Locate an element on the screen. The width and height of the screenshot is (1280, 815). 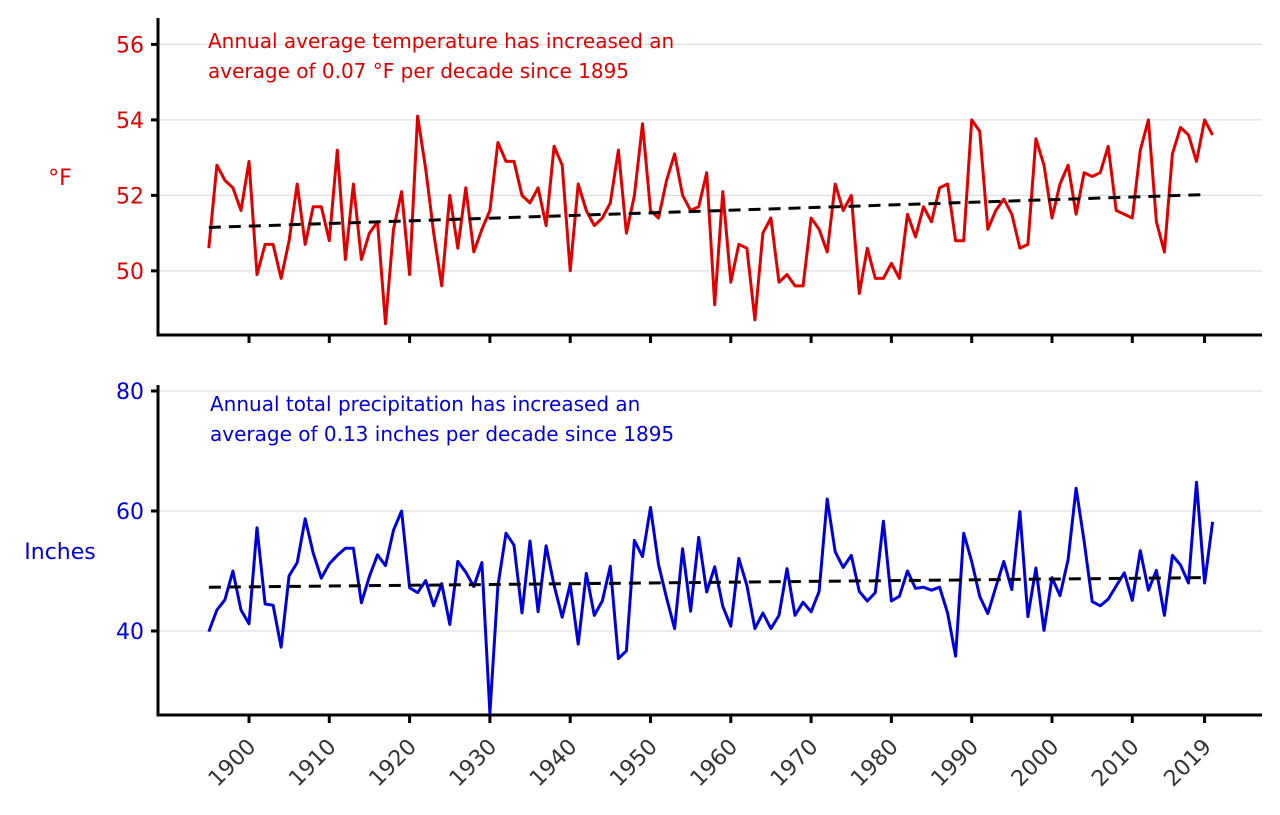
x-tick-label: 2010 is located at coordinates (1115, 763).